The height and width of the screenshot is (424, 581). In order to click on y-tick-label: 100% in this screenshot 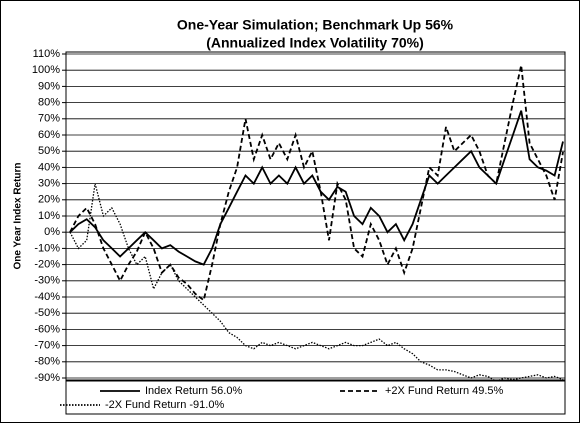, I will do `click(46, 70)`.